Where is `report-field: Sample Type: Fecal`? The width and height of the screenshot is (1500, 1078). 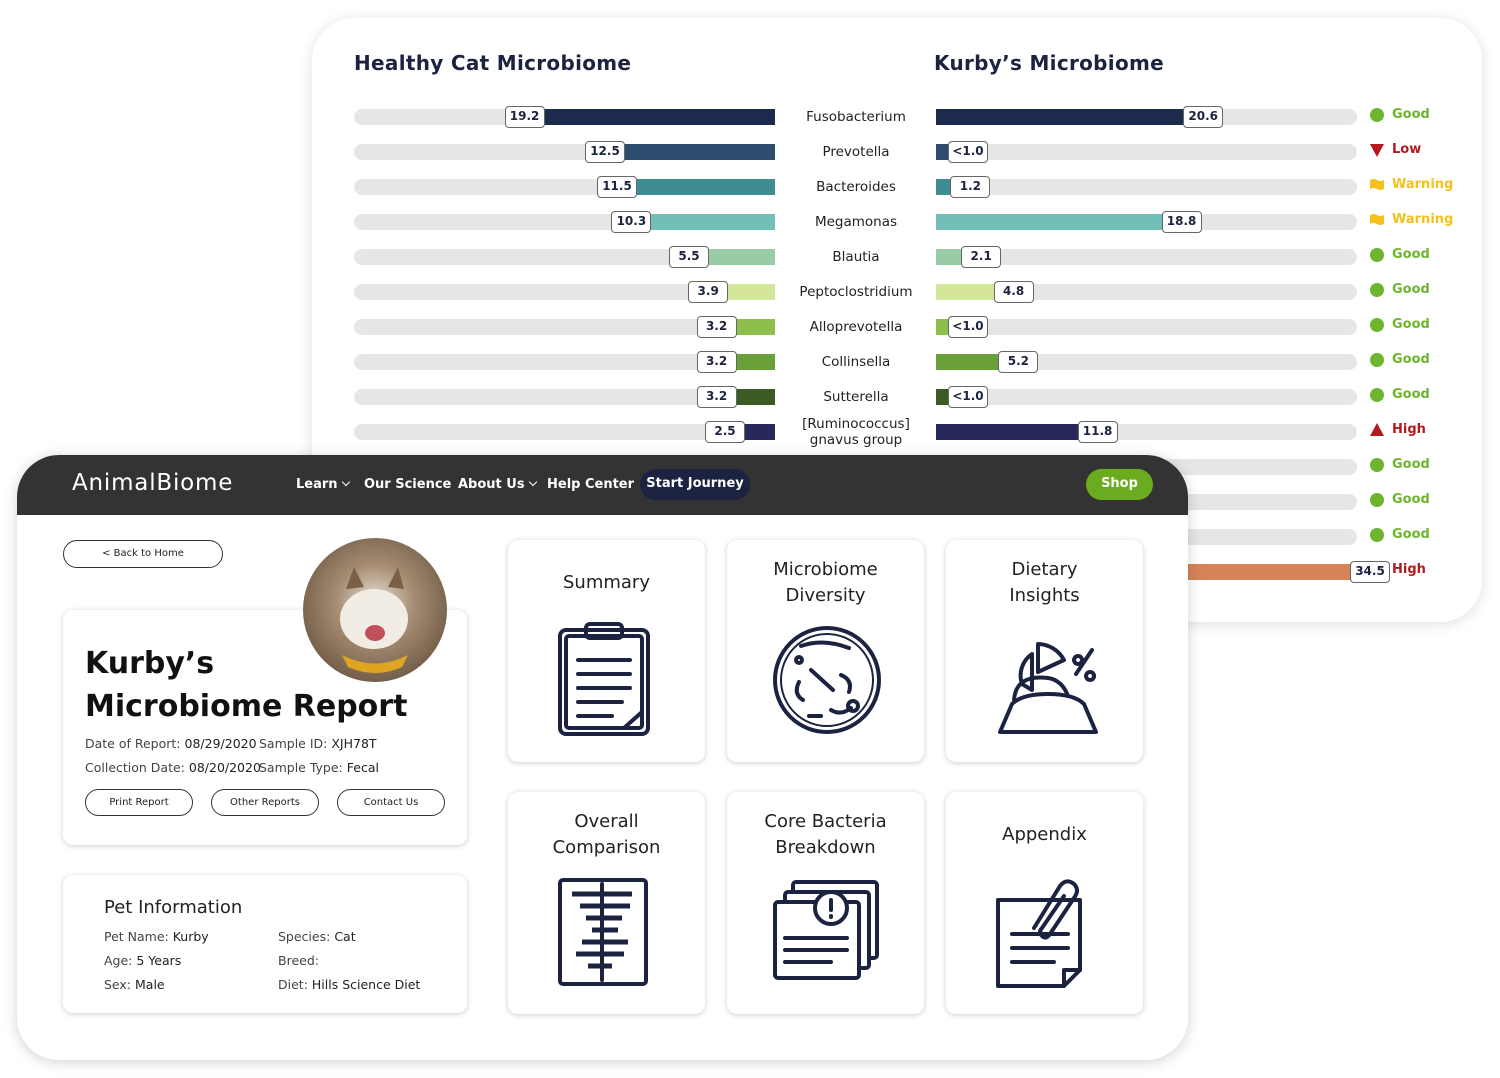
report-field: Sample Type: Fecal is located at coordinates (319, 767).